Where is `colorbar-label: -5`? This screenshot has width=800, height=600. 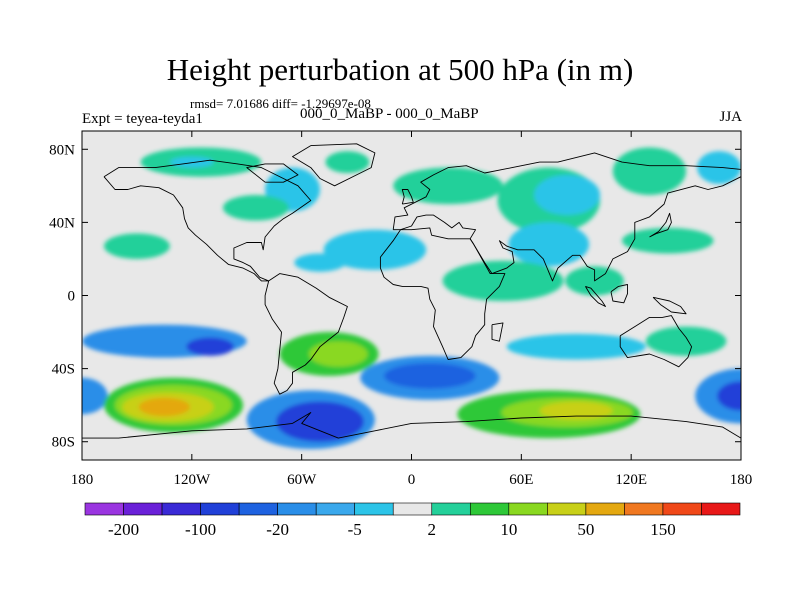
colorbar-label: -5 is located at coordinates (355, 529).